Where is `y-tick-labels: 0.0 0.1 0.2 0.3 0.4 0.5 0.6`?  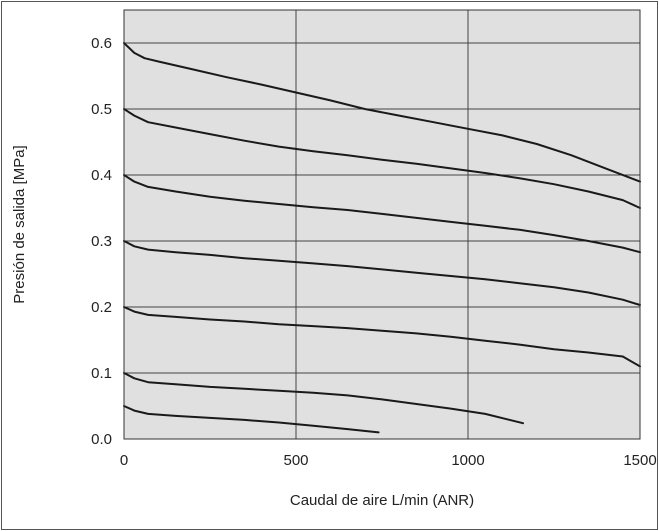
y-tick-labels: 0.0 0.1 0.2 0.3 0.4 0.5 0.6 is located at coordinates (101, 241).